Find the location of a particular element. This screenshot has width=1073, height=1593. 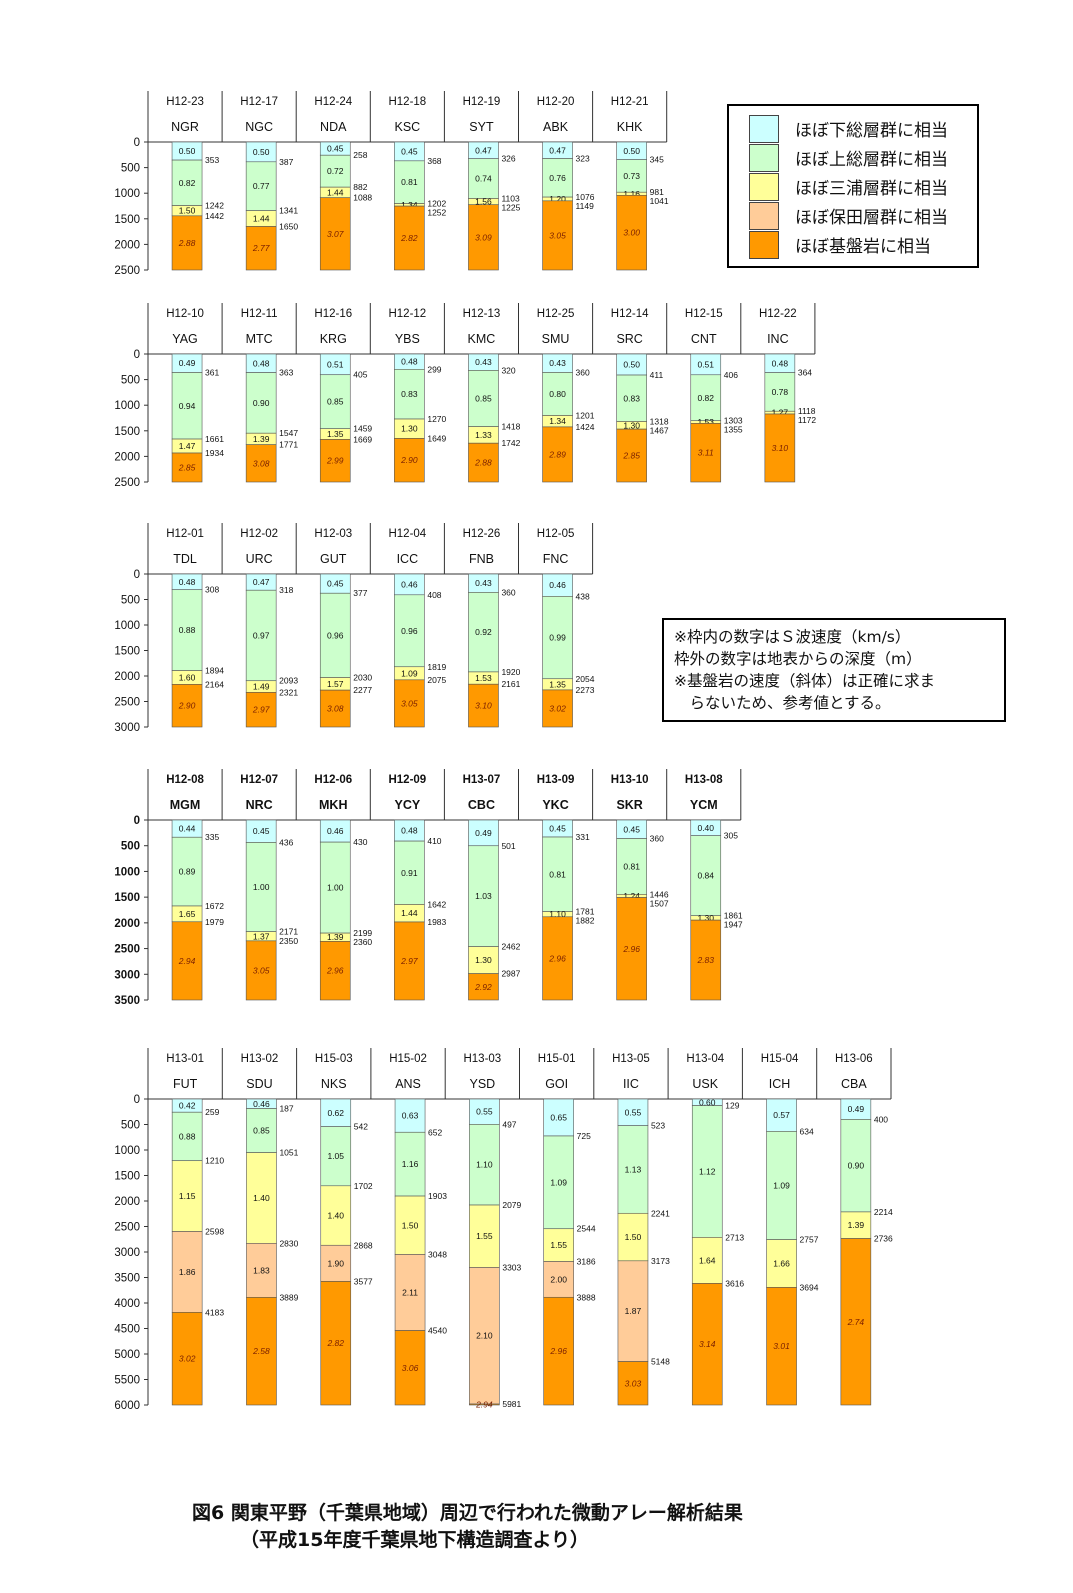

station-id: H12-15 is located at coordinates (704, 314).